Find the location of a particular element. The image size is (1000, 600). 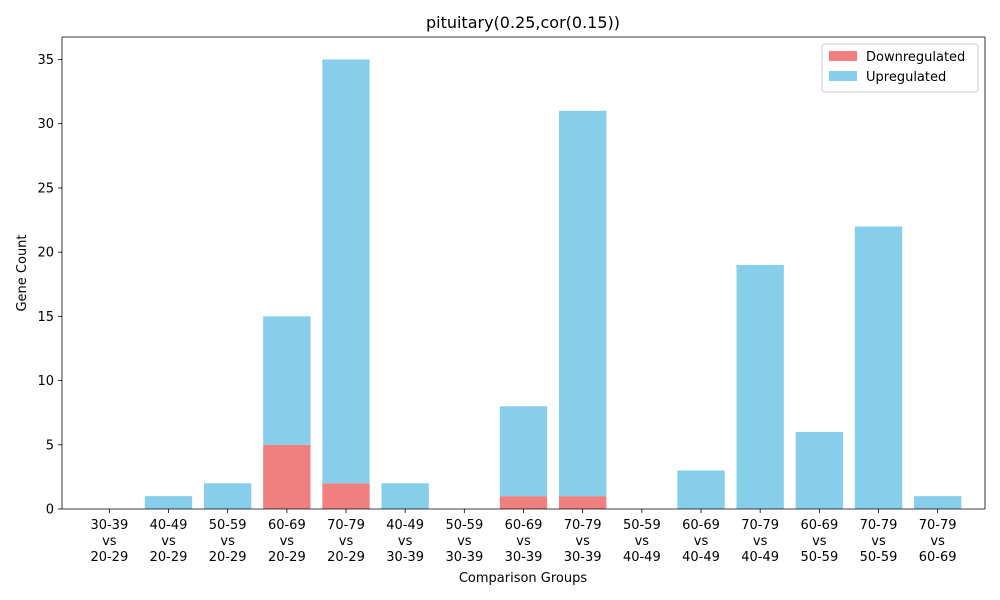

y-tick-label: 5 is located at coordinates (50, 445).